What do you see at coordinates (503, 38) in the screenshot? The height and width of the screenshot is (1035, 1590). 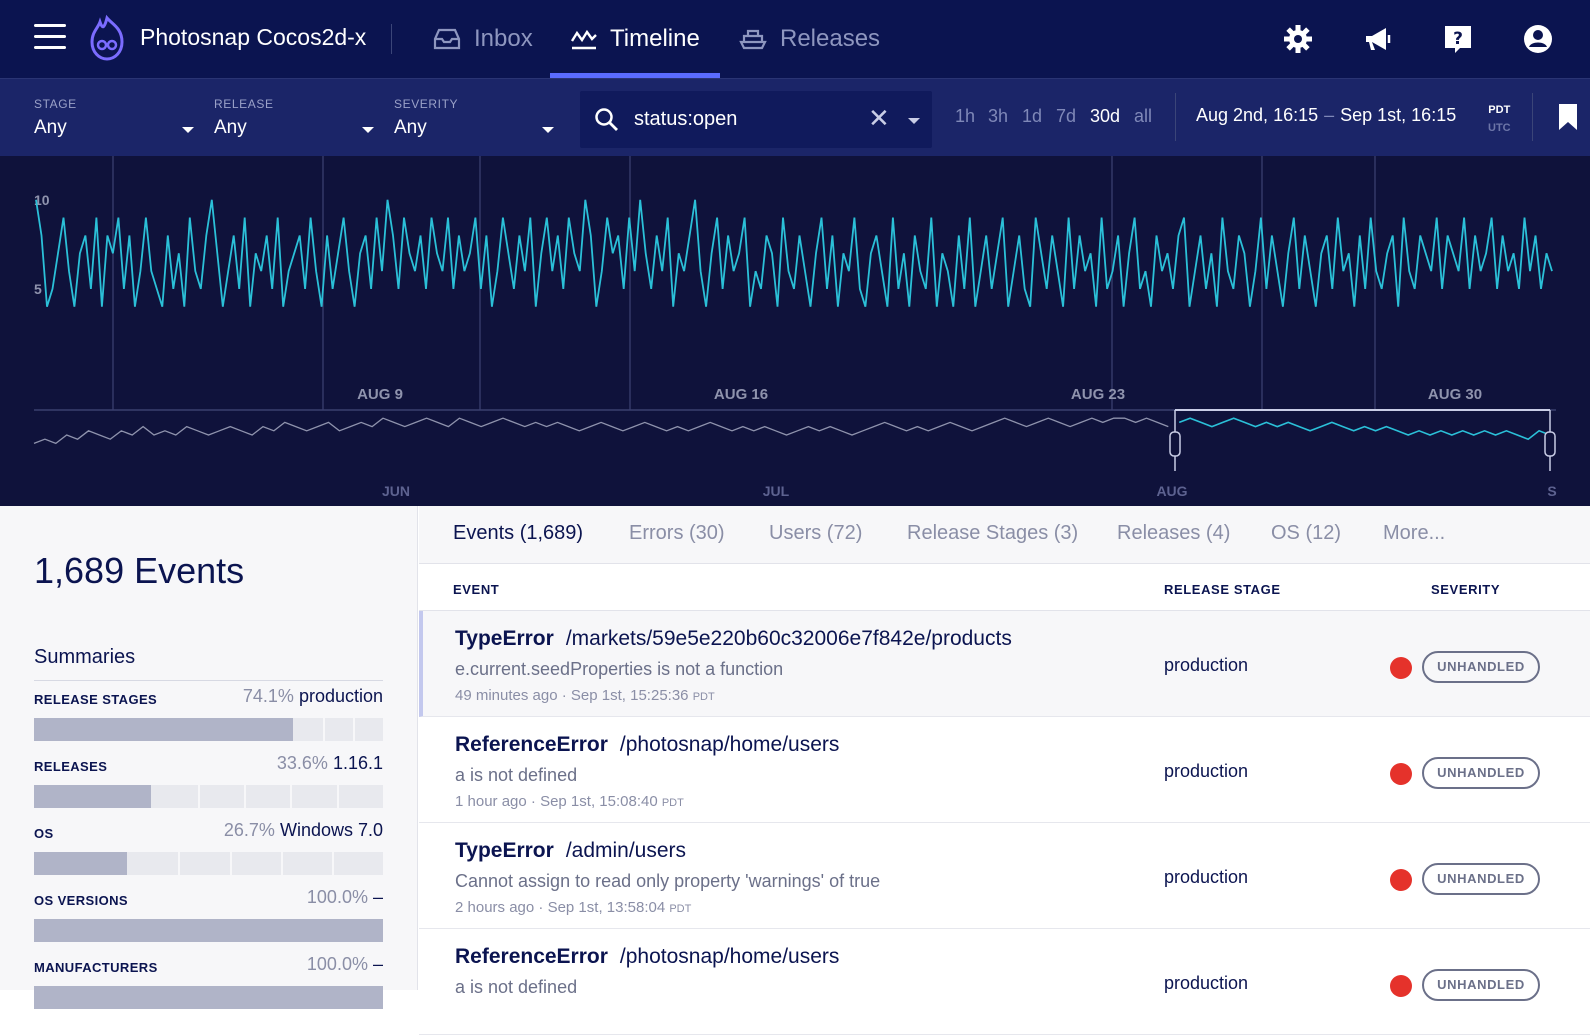 I see `nav-inbox-label: Inbox` at bounding box center [503, 38].